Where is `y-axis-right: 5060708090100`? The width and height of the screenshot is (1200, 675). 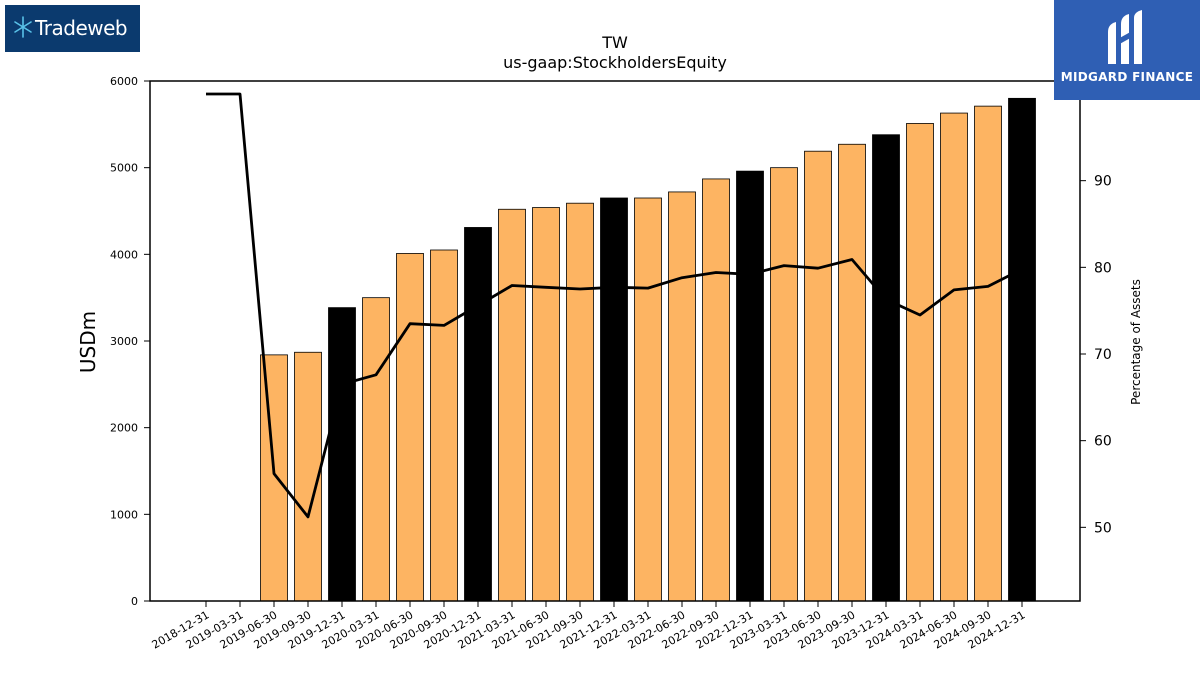
y-axis-right: 5060708090100 is located at coordinates (1100, 311).